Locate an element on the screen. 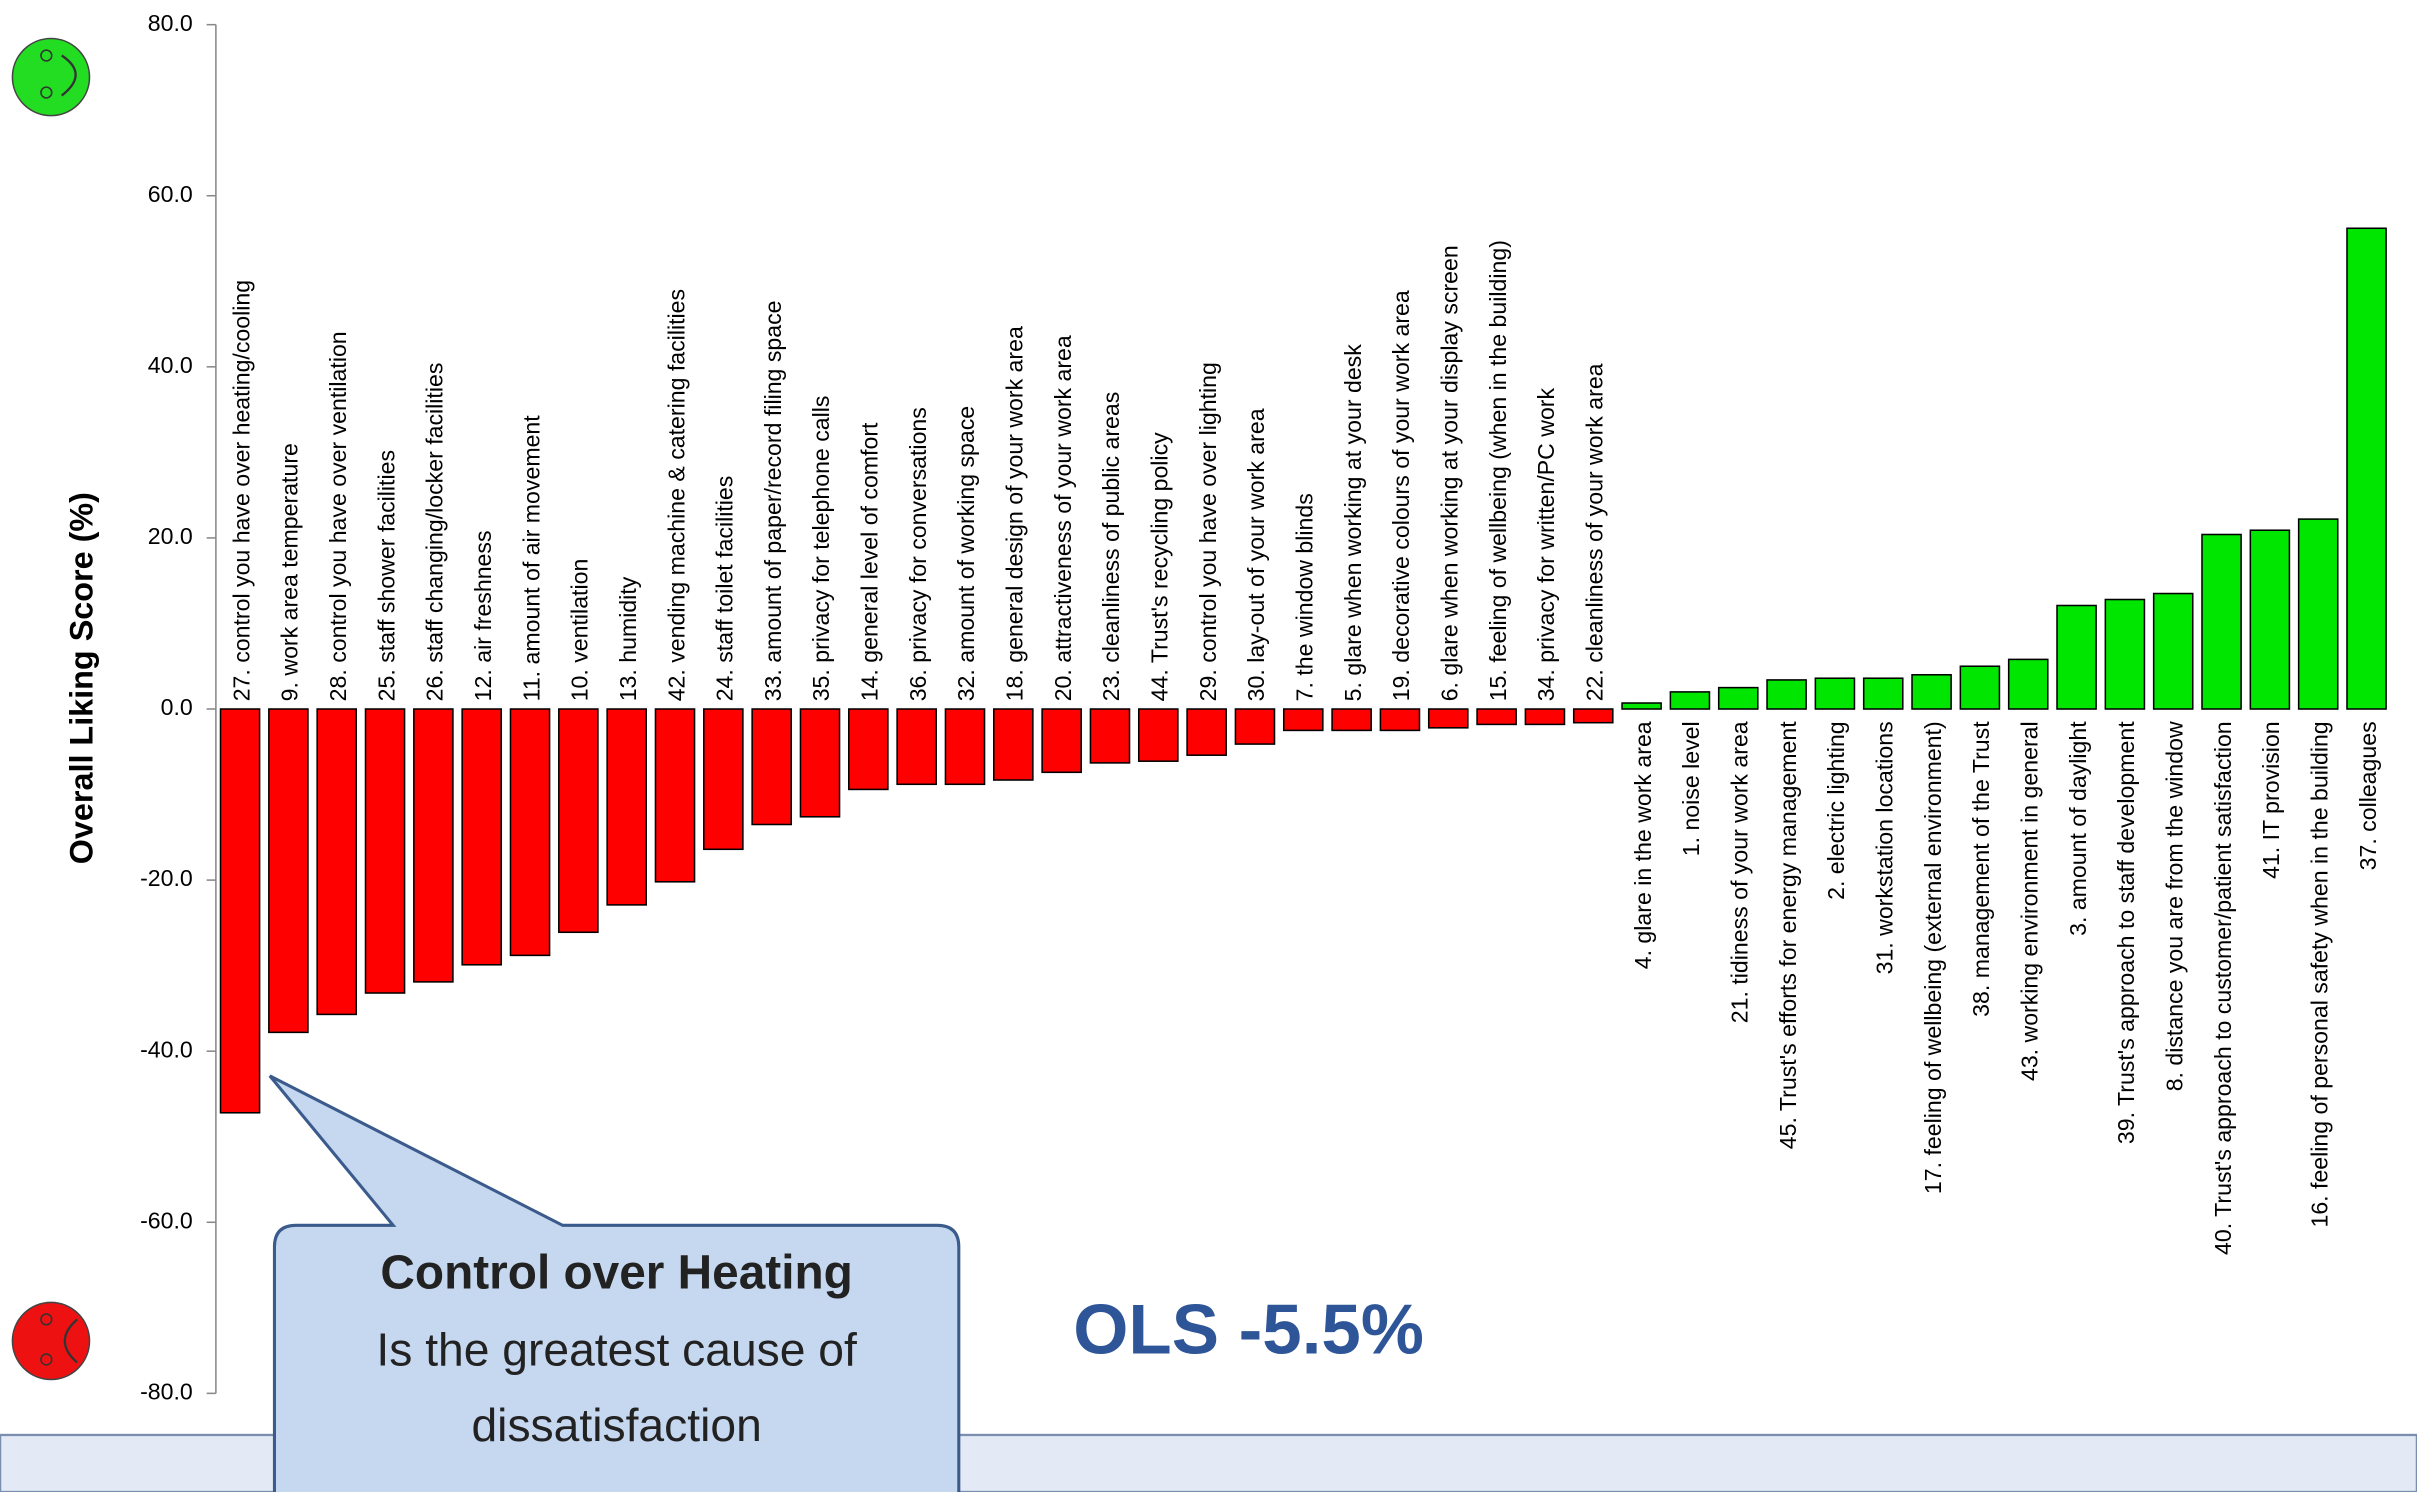  y-tick-label: 0.0 is located at coordinates (177, 707).